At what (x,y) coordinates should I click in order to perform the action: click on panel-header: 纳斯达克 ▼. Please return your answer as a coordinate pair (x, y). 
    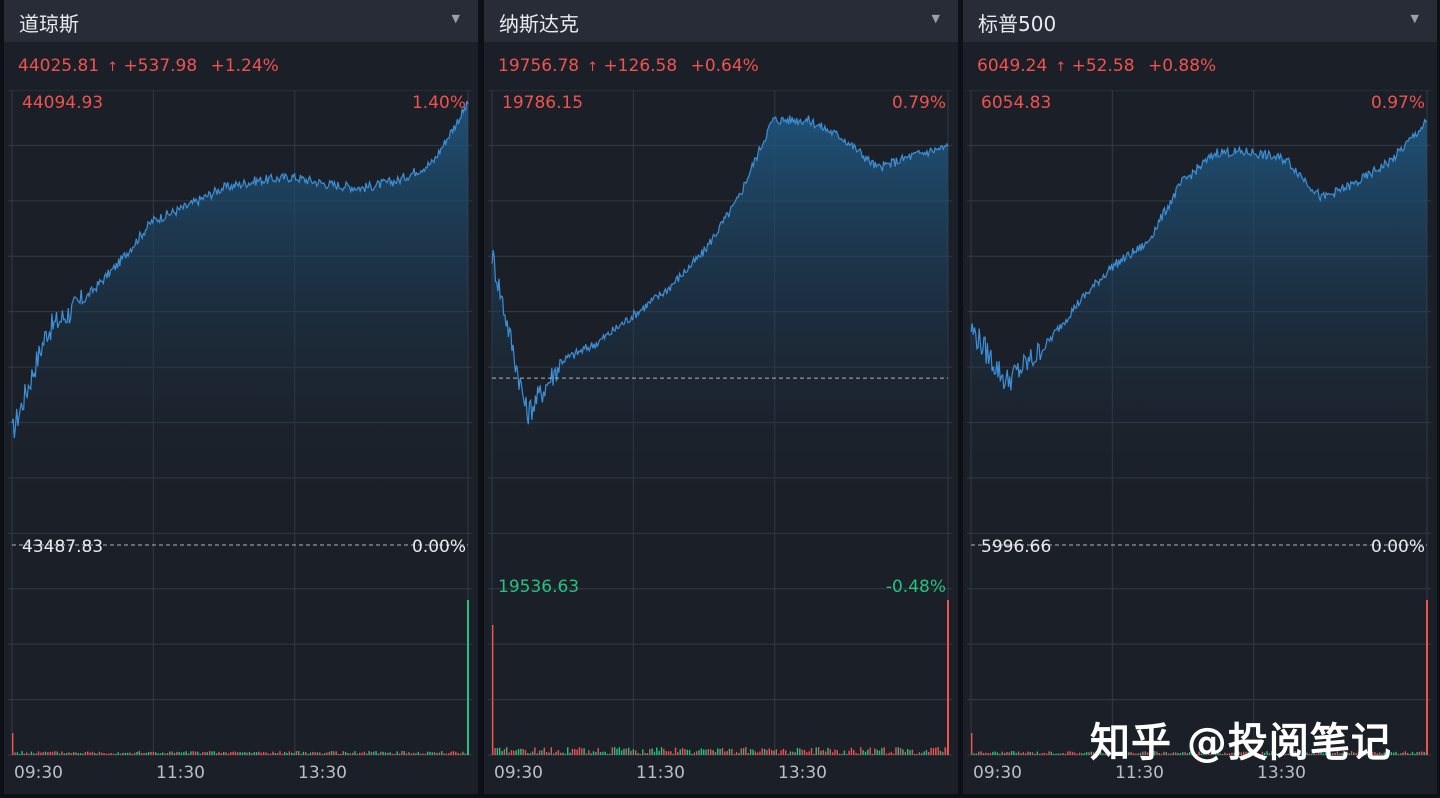
    Looking at the image, I should click on (721, 21).